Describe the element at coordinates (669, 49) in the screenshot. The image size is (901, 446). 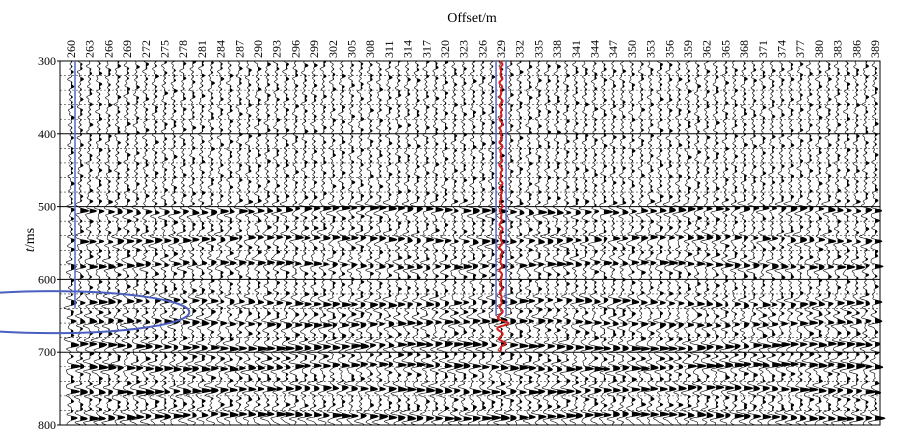
I see `x-tick-label: 356` at that location.